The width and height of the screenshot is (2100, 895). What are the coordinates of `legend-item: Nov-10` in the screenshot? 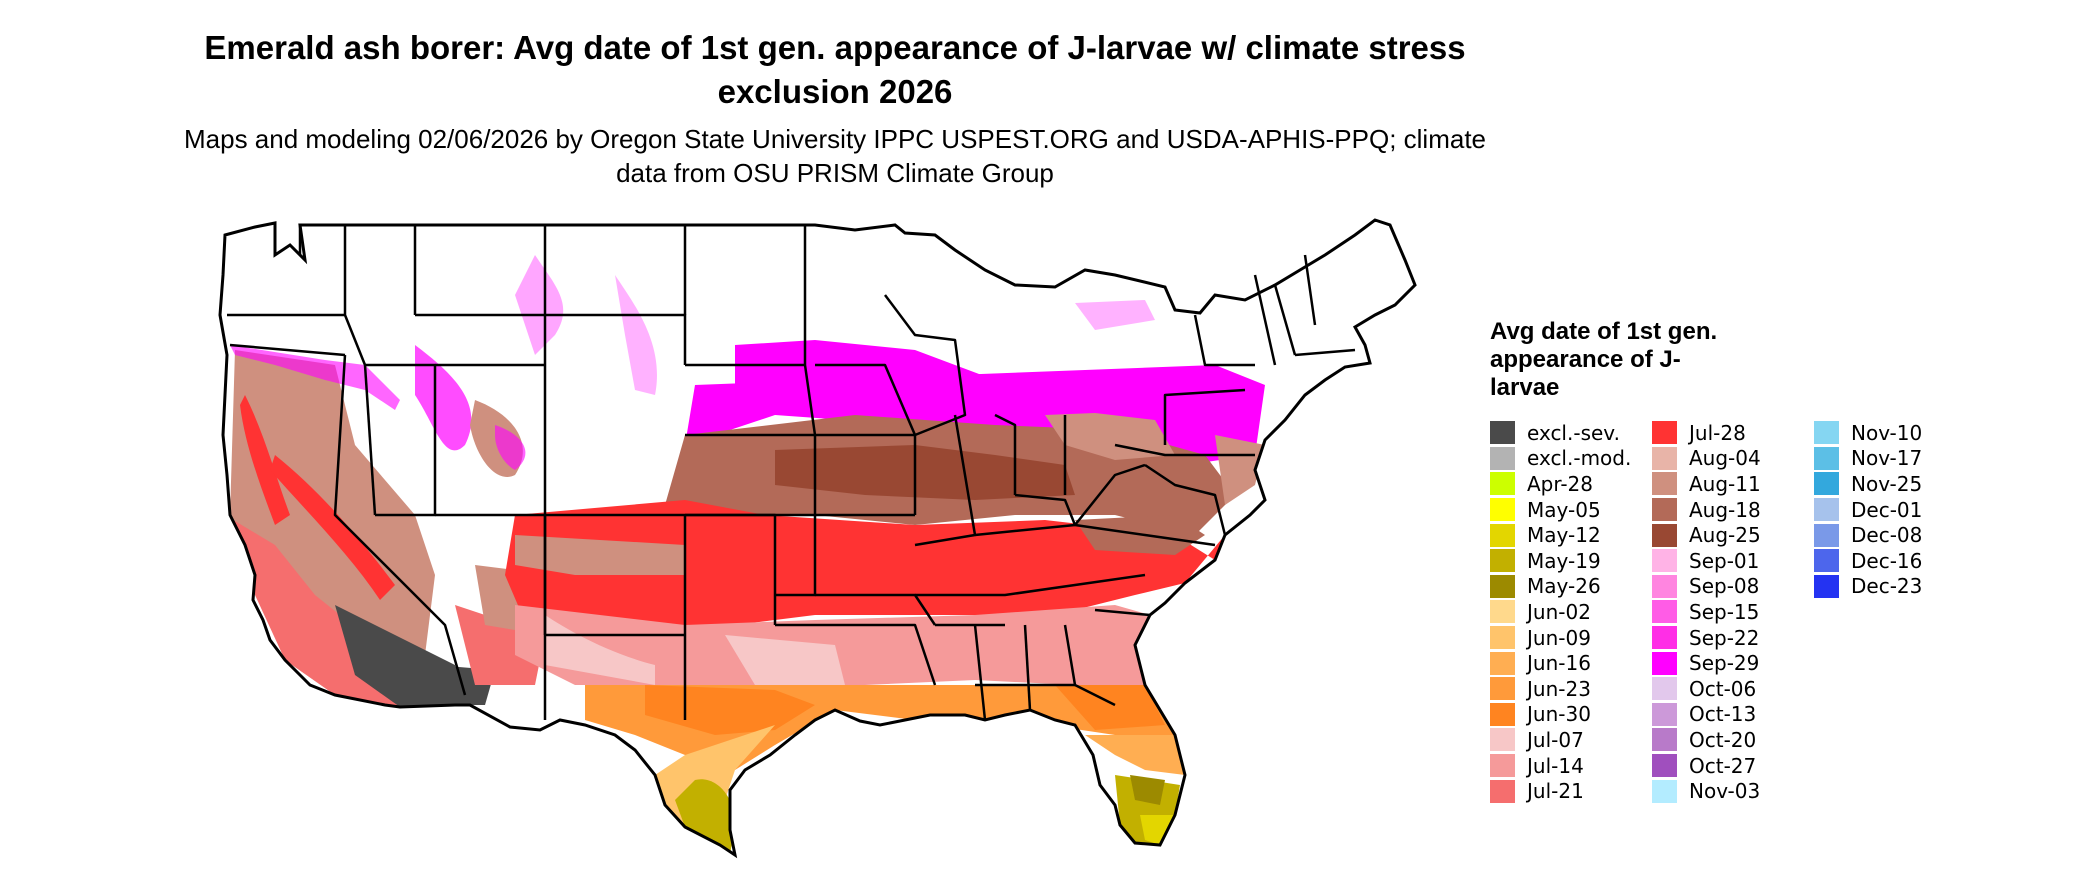 It's located at (1895, 433).